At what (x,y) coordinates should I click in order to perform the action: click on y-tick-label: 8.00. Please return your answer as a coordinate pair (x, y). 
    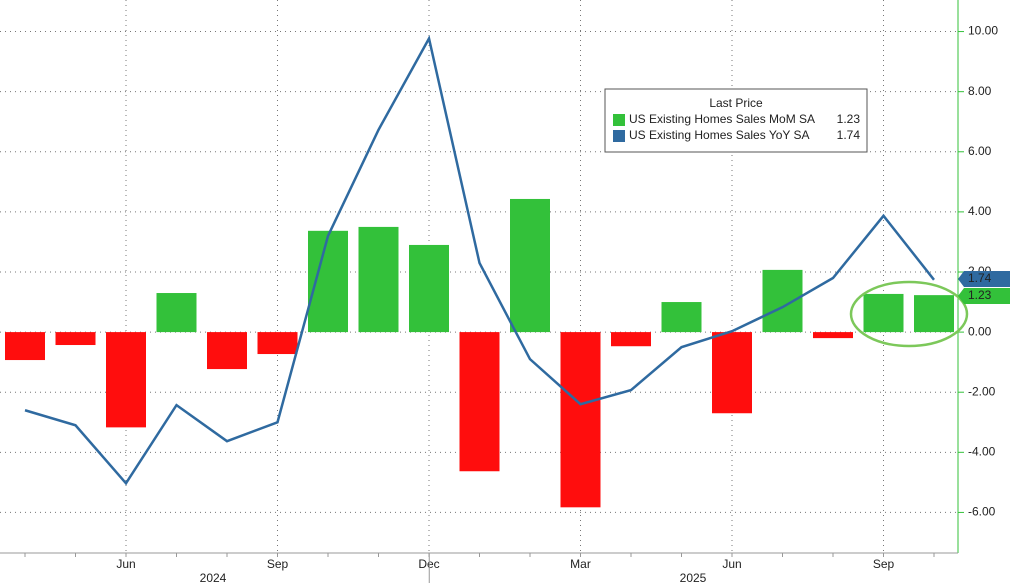
    Looking at the image, I should click on (980, 91).